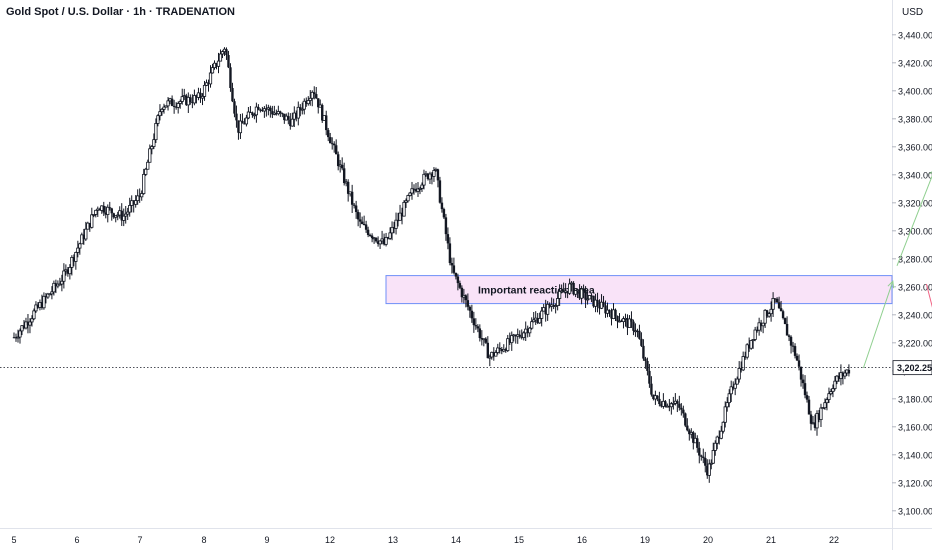 This screenshot has height=550, width=932. Describe the element at coordinates (393, 540) in the screenshot. I see `x-tick-label: 13` at that location.